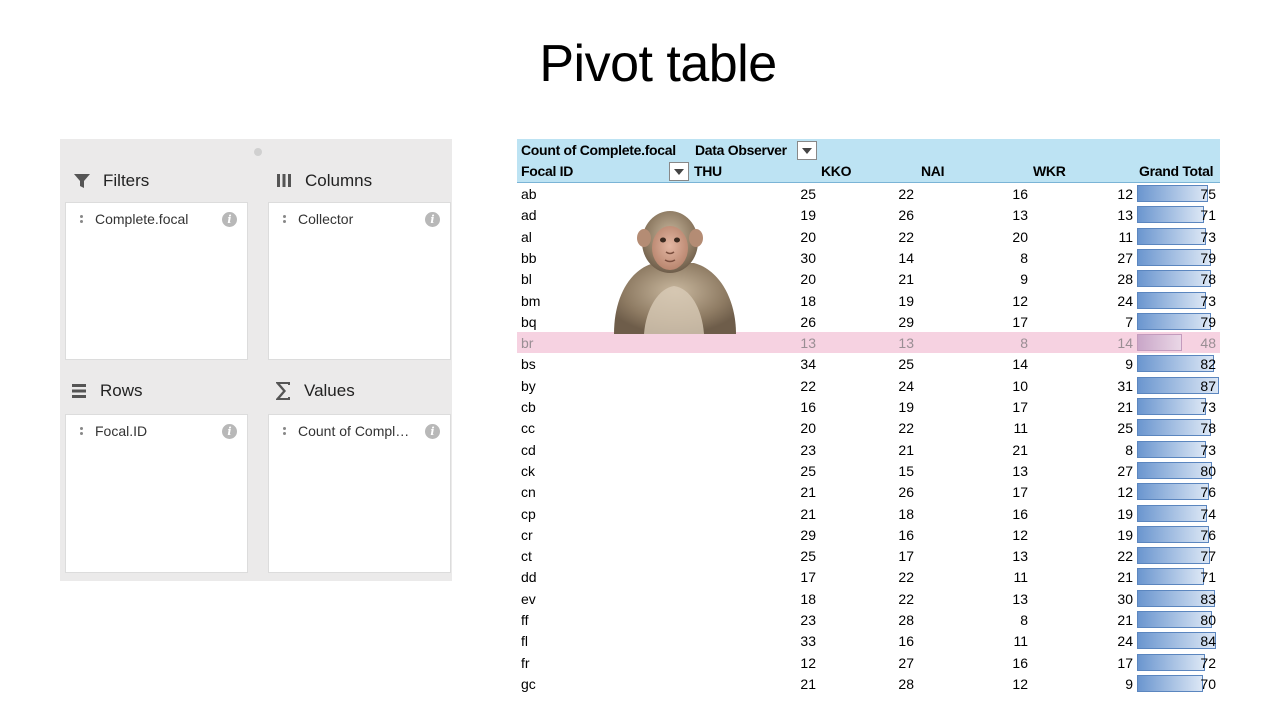  Describe the element at coordinates (529, 257) in the screenshot. I see `row-label-cell: bb` at that location.